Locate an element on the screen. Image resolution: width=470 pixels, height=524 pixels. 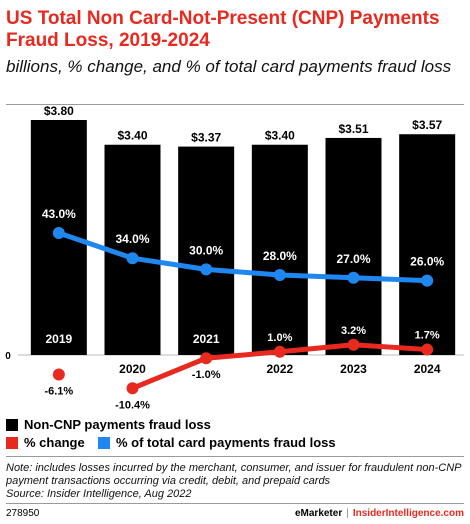
footer-divider is located at coordinates (235, 503).